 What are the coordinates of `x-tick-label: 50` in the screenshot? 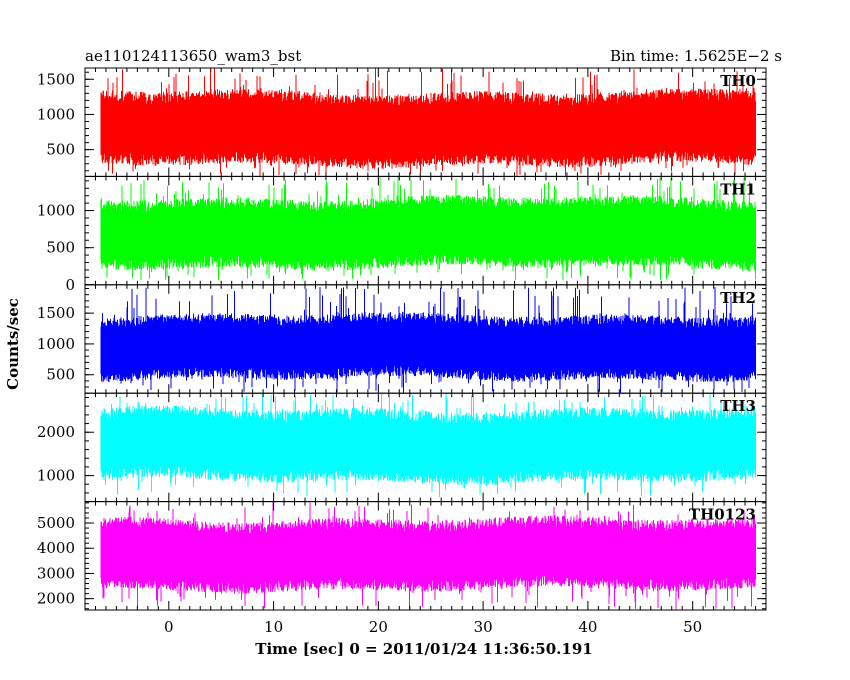 It's located at (692, 627).